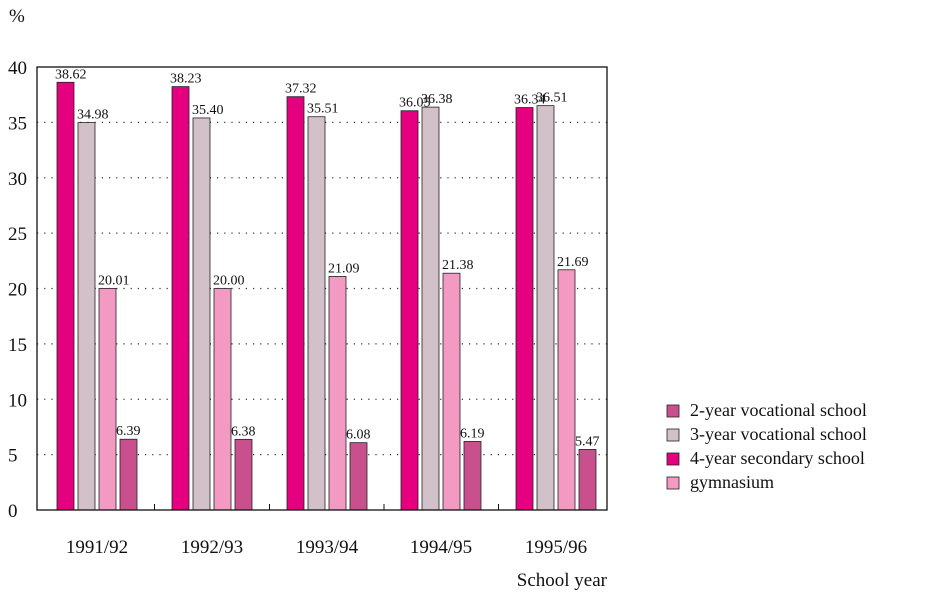 The height and width of the screenshot is (594, 946). What do you see at coordinates (472, 433) in the screenshot?
I see `data-label: 6.19` at bounding box center [472, 433].